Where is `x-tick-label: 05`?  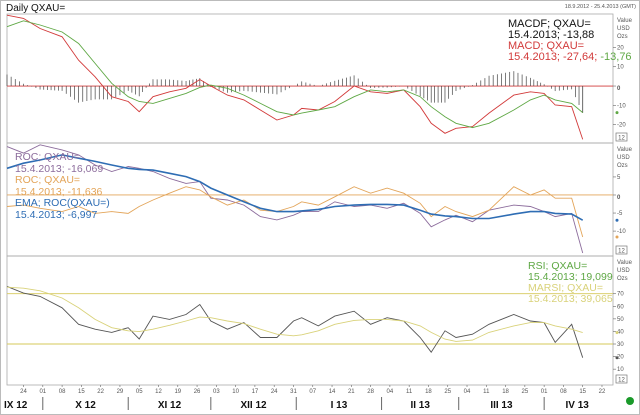 x-tick-label: 05 is located at coordinates (139, 392).